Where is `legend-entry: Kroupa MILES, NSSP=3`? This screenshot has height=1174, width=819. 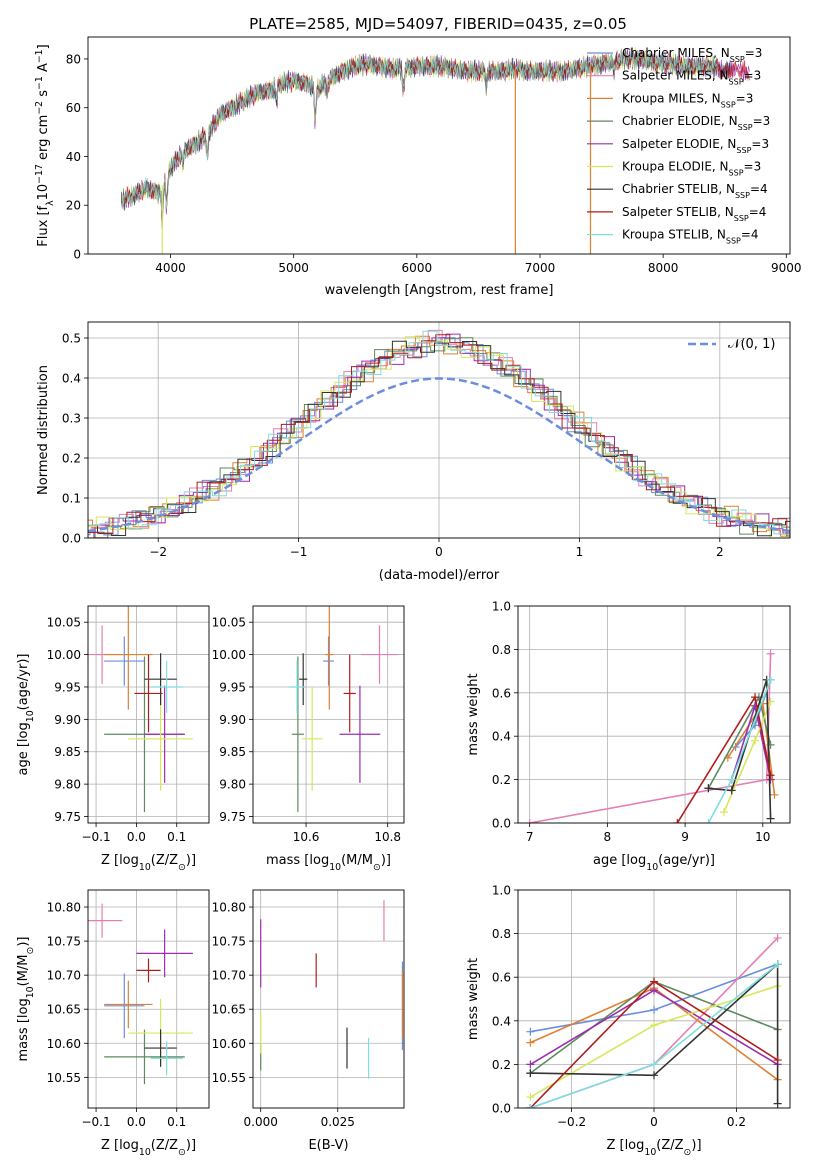
legend-entry: Kroupa MILES, NSSP=3 is located at coordinates (687, 100).